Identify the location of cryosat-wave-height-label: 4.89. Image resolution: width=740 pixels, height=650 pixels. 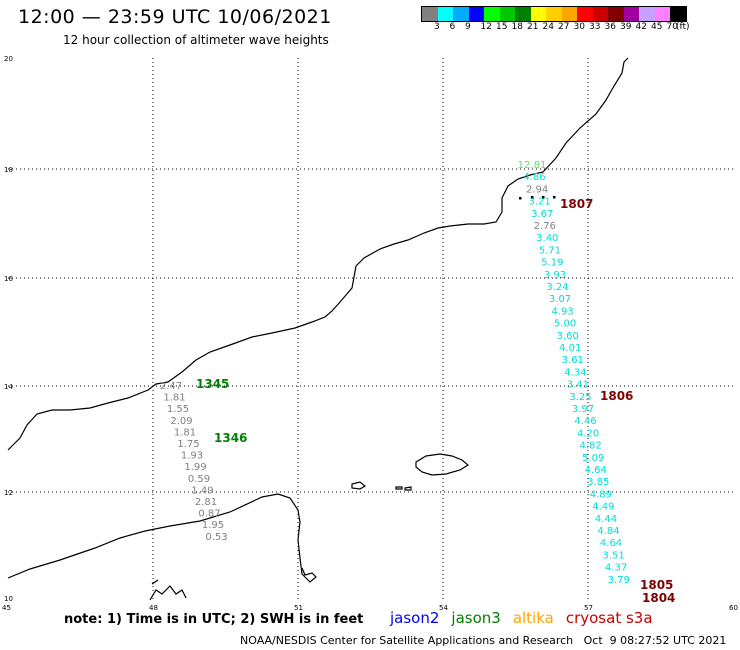
(601, 494).